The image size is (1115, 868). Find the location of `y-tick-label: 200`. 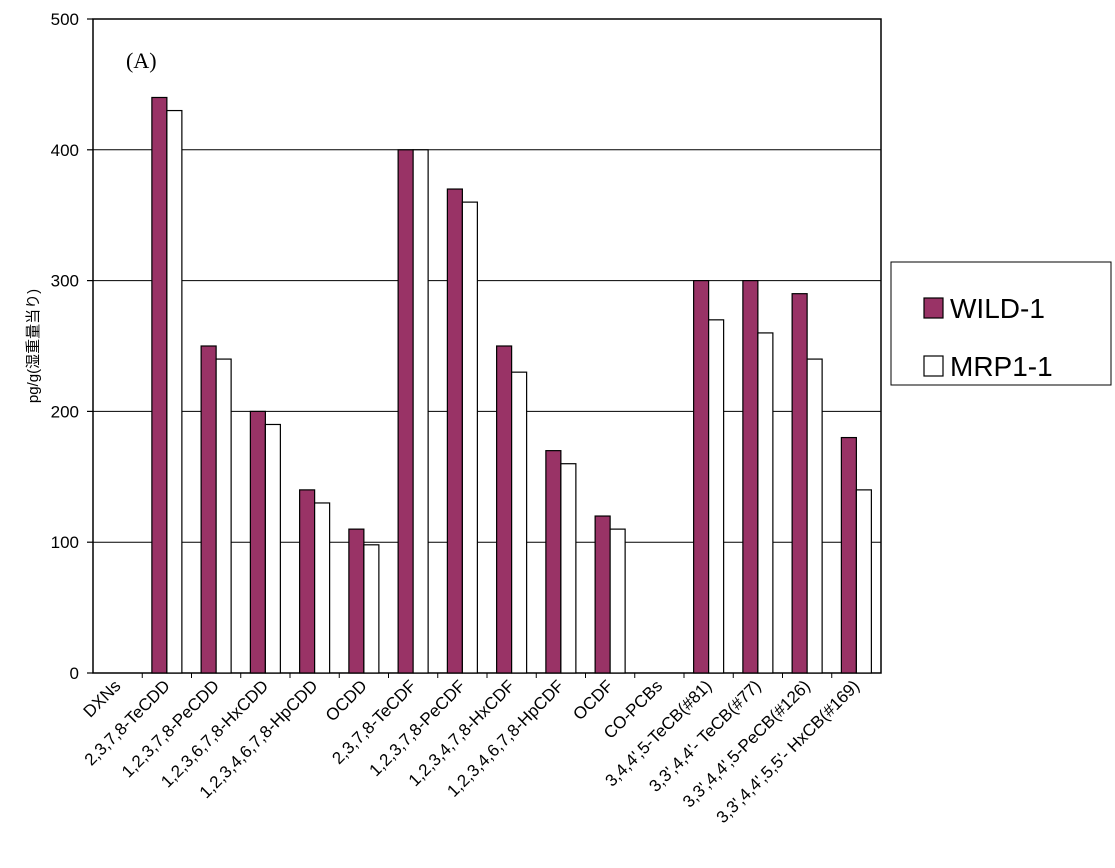

y-tick-label: 200 is located at coordinates (65, 411).